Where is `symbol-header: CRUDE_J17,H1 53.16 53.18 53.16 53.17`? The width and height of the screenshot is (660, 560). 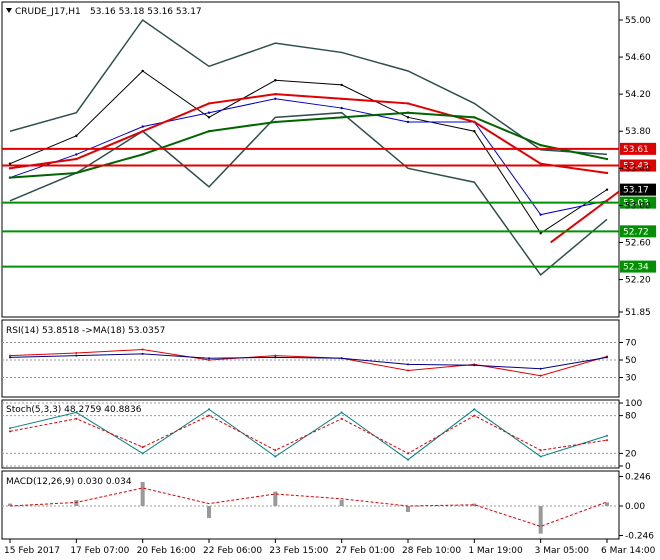 symbol-header: CRUDE_J17,H1 53.16 53.18 53.16 53.17 is located at coordinates (104, 12).